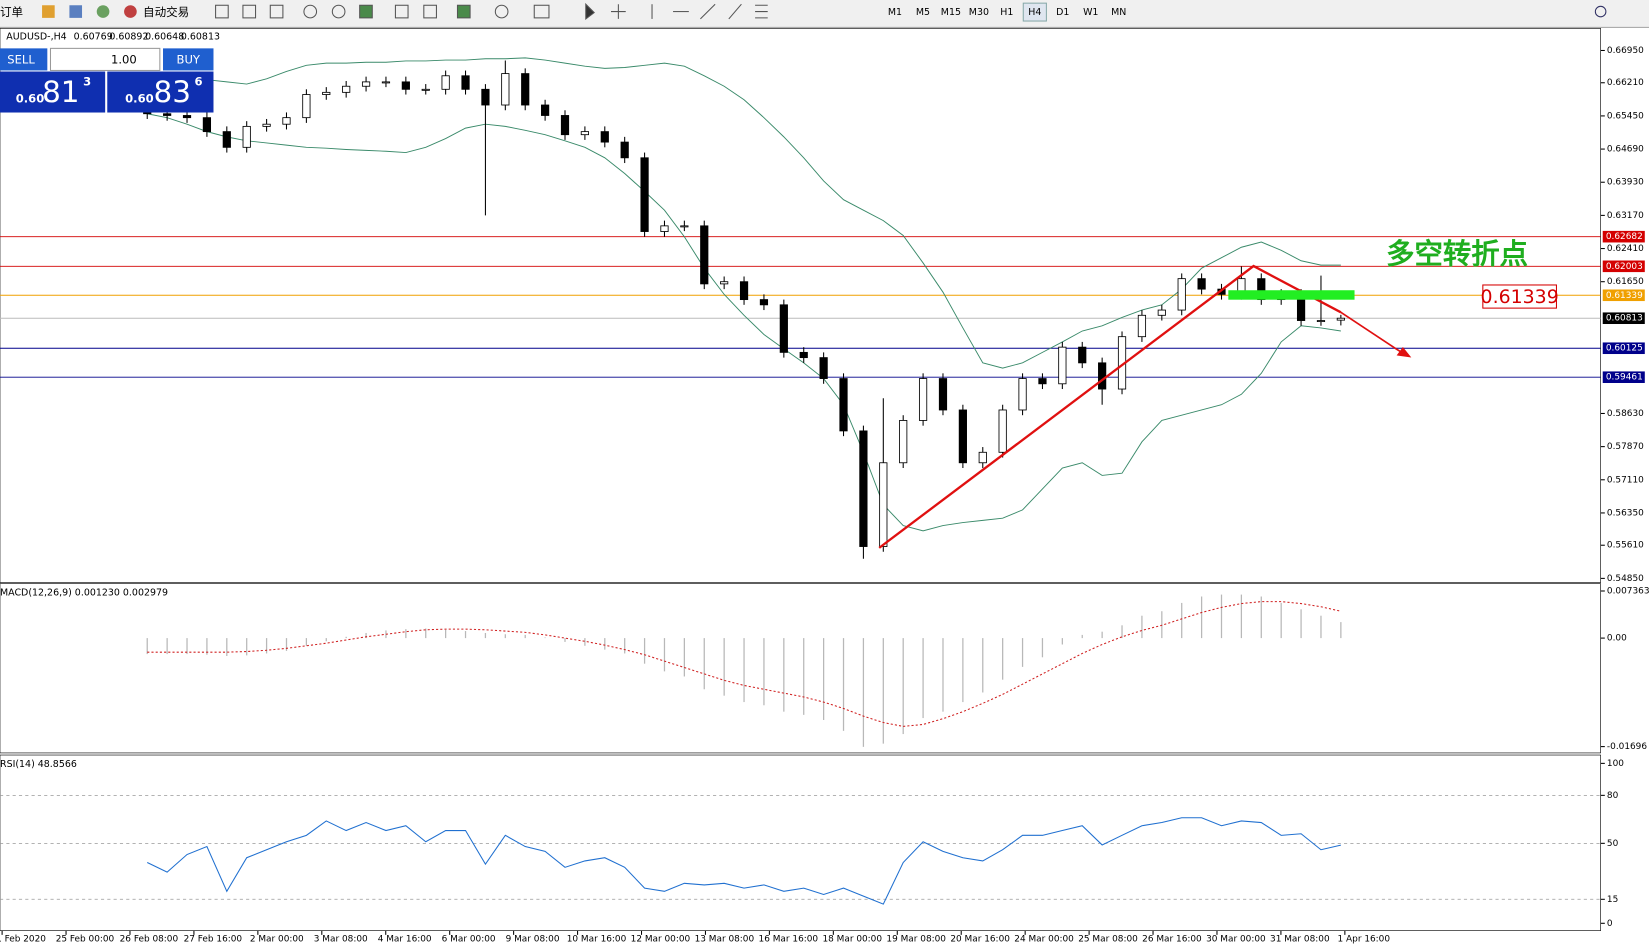 The width and height of the screenshot is (1649, 948). I want to click on y-tick-label: 0.55610, so click(1625, 546).